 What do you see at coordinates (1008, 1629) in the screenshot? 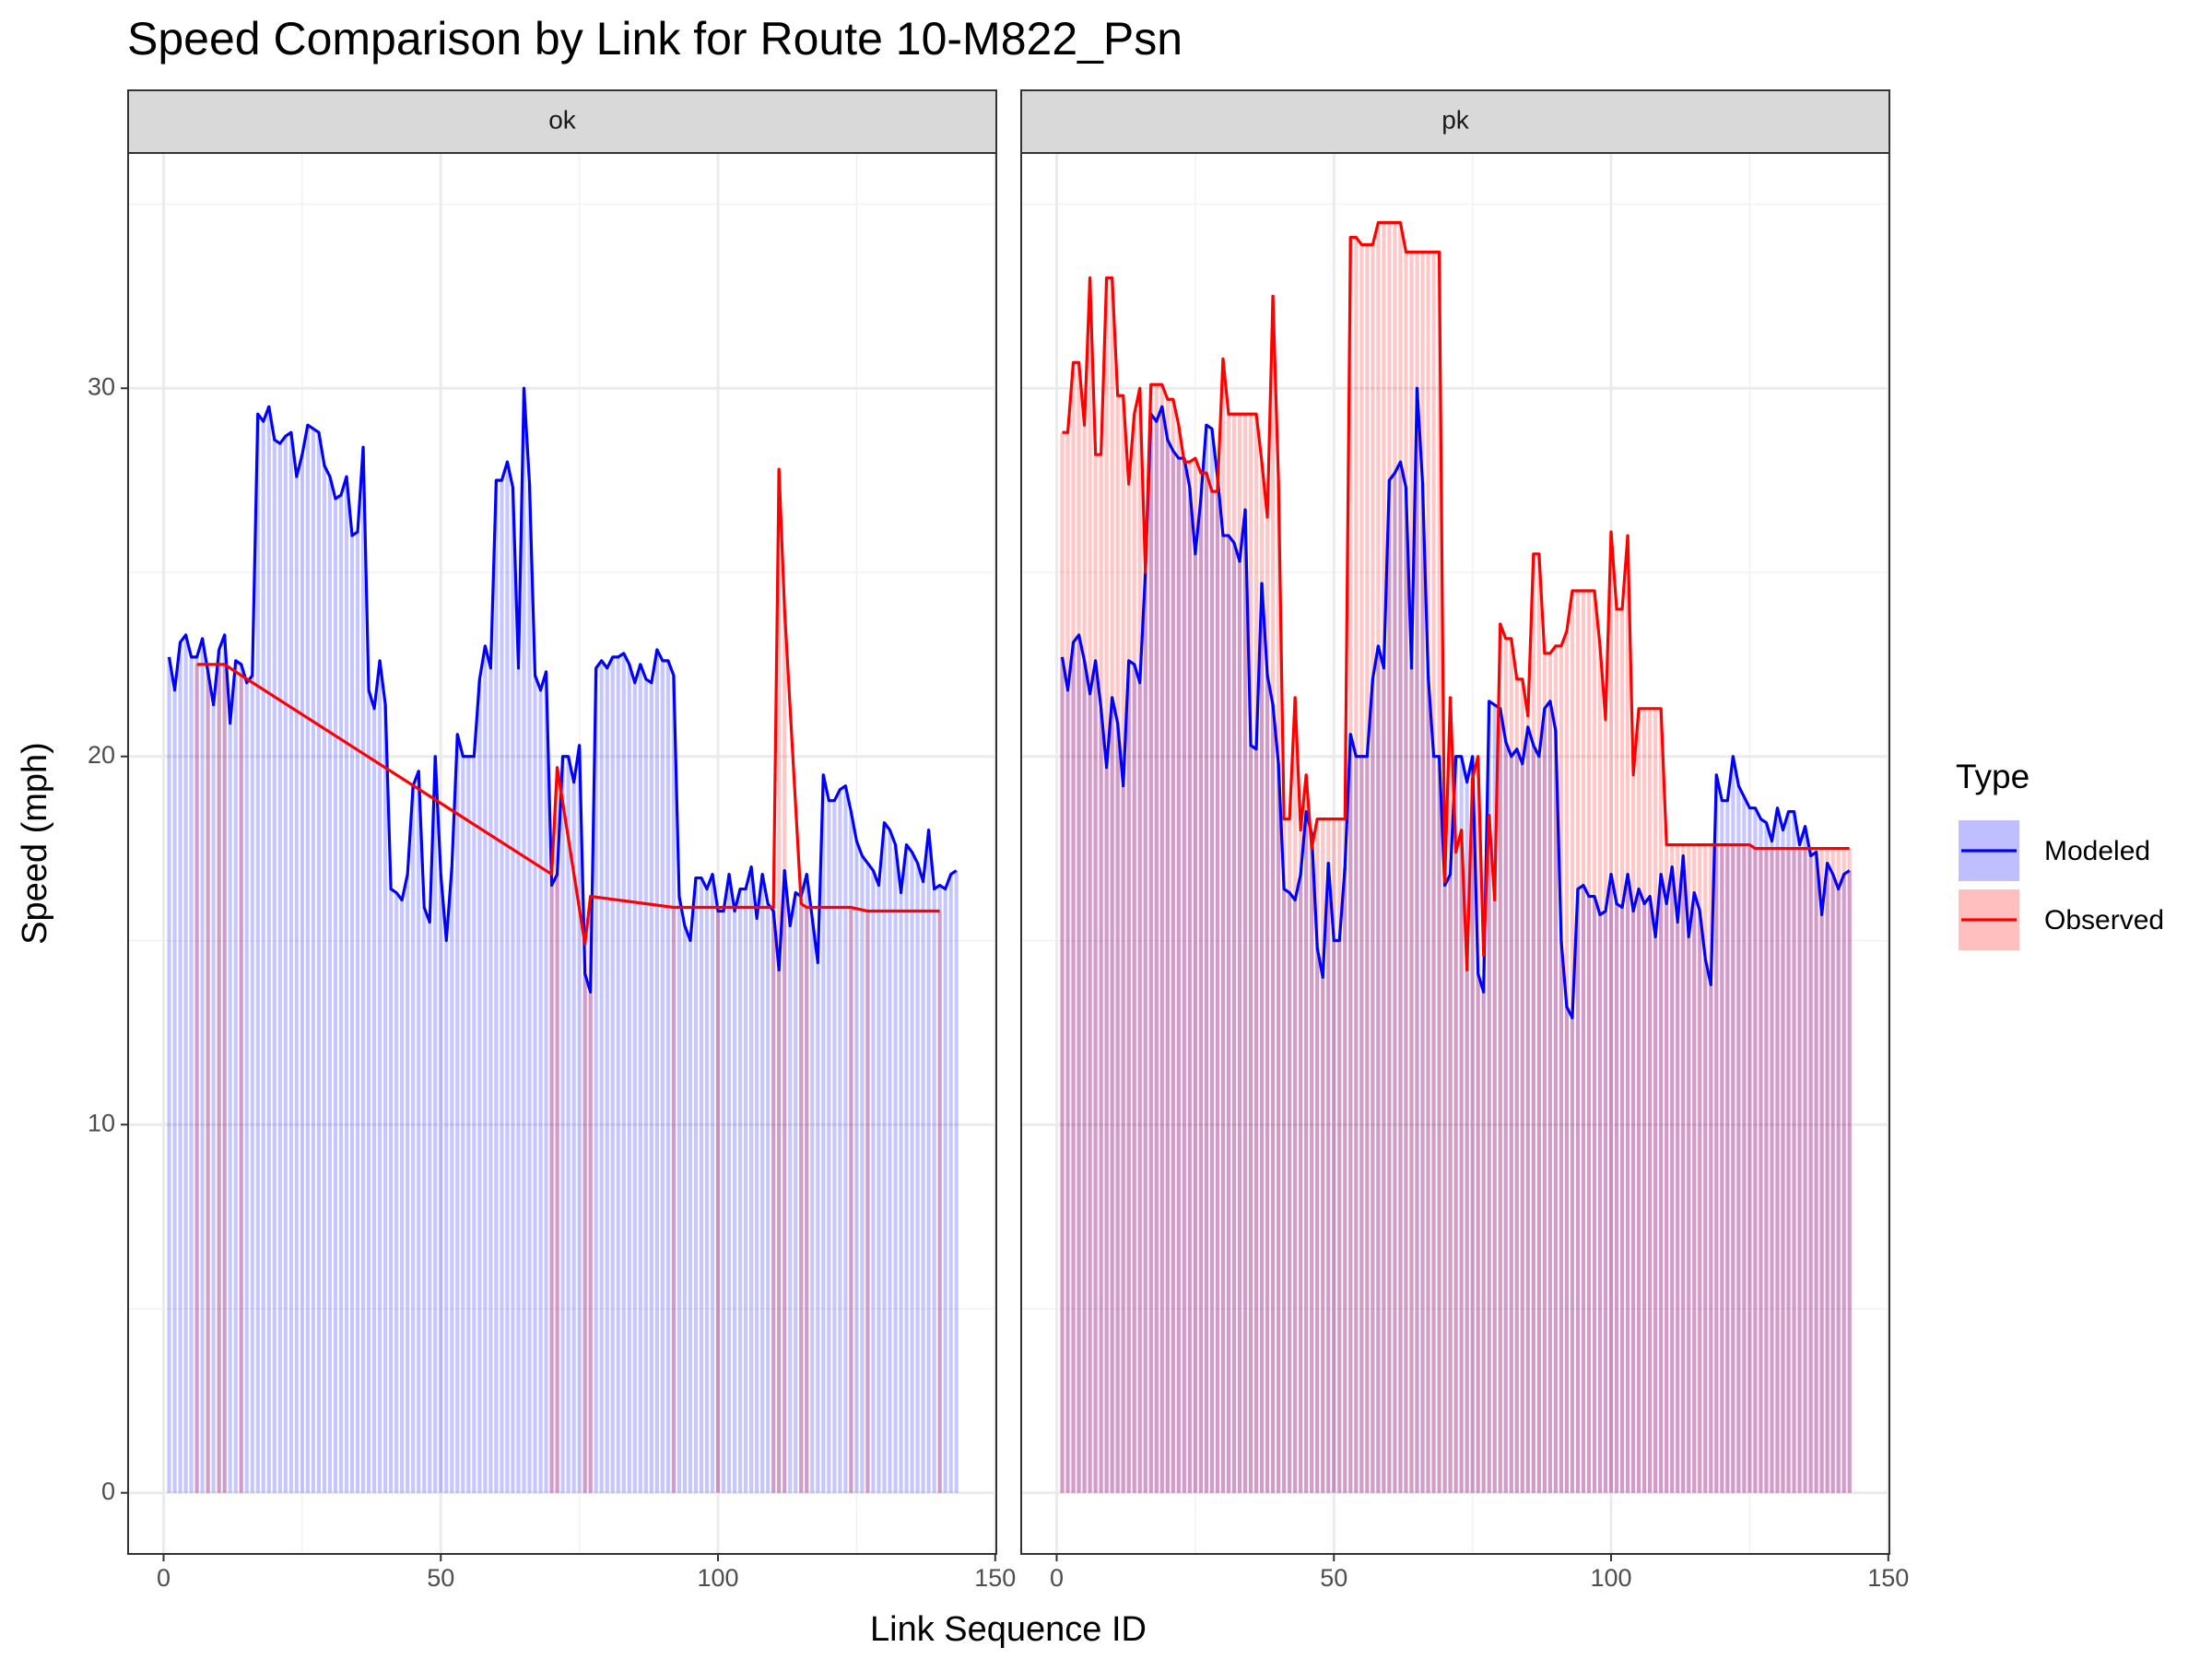
I see `x-axis-title: Link Sequence ID` at bounding box center [1008, 1629].